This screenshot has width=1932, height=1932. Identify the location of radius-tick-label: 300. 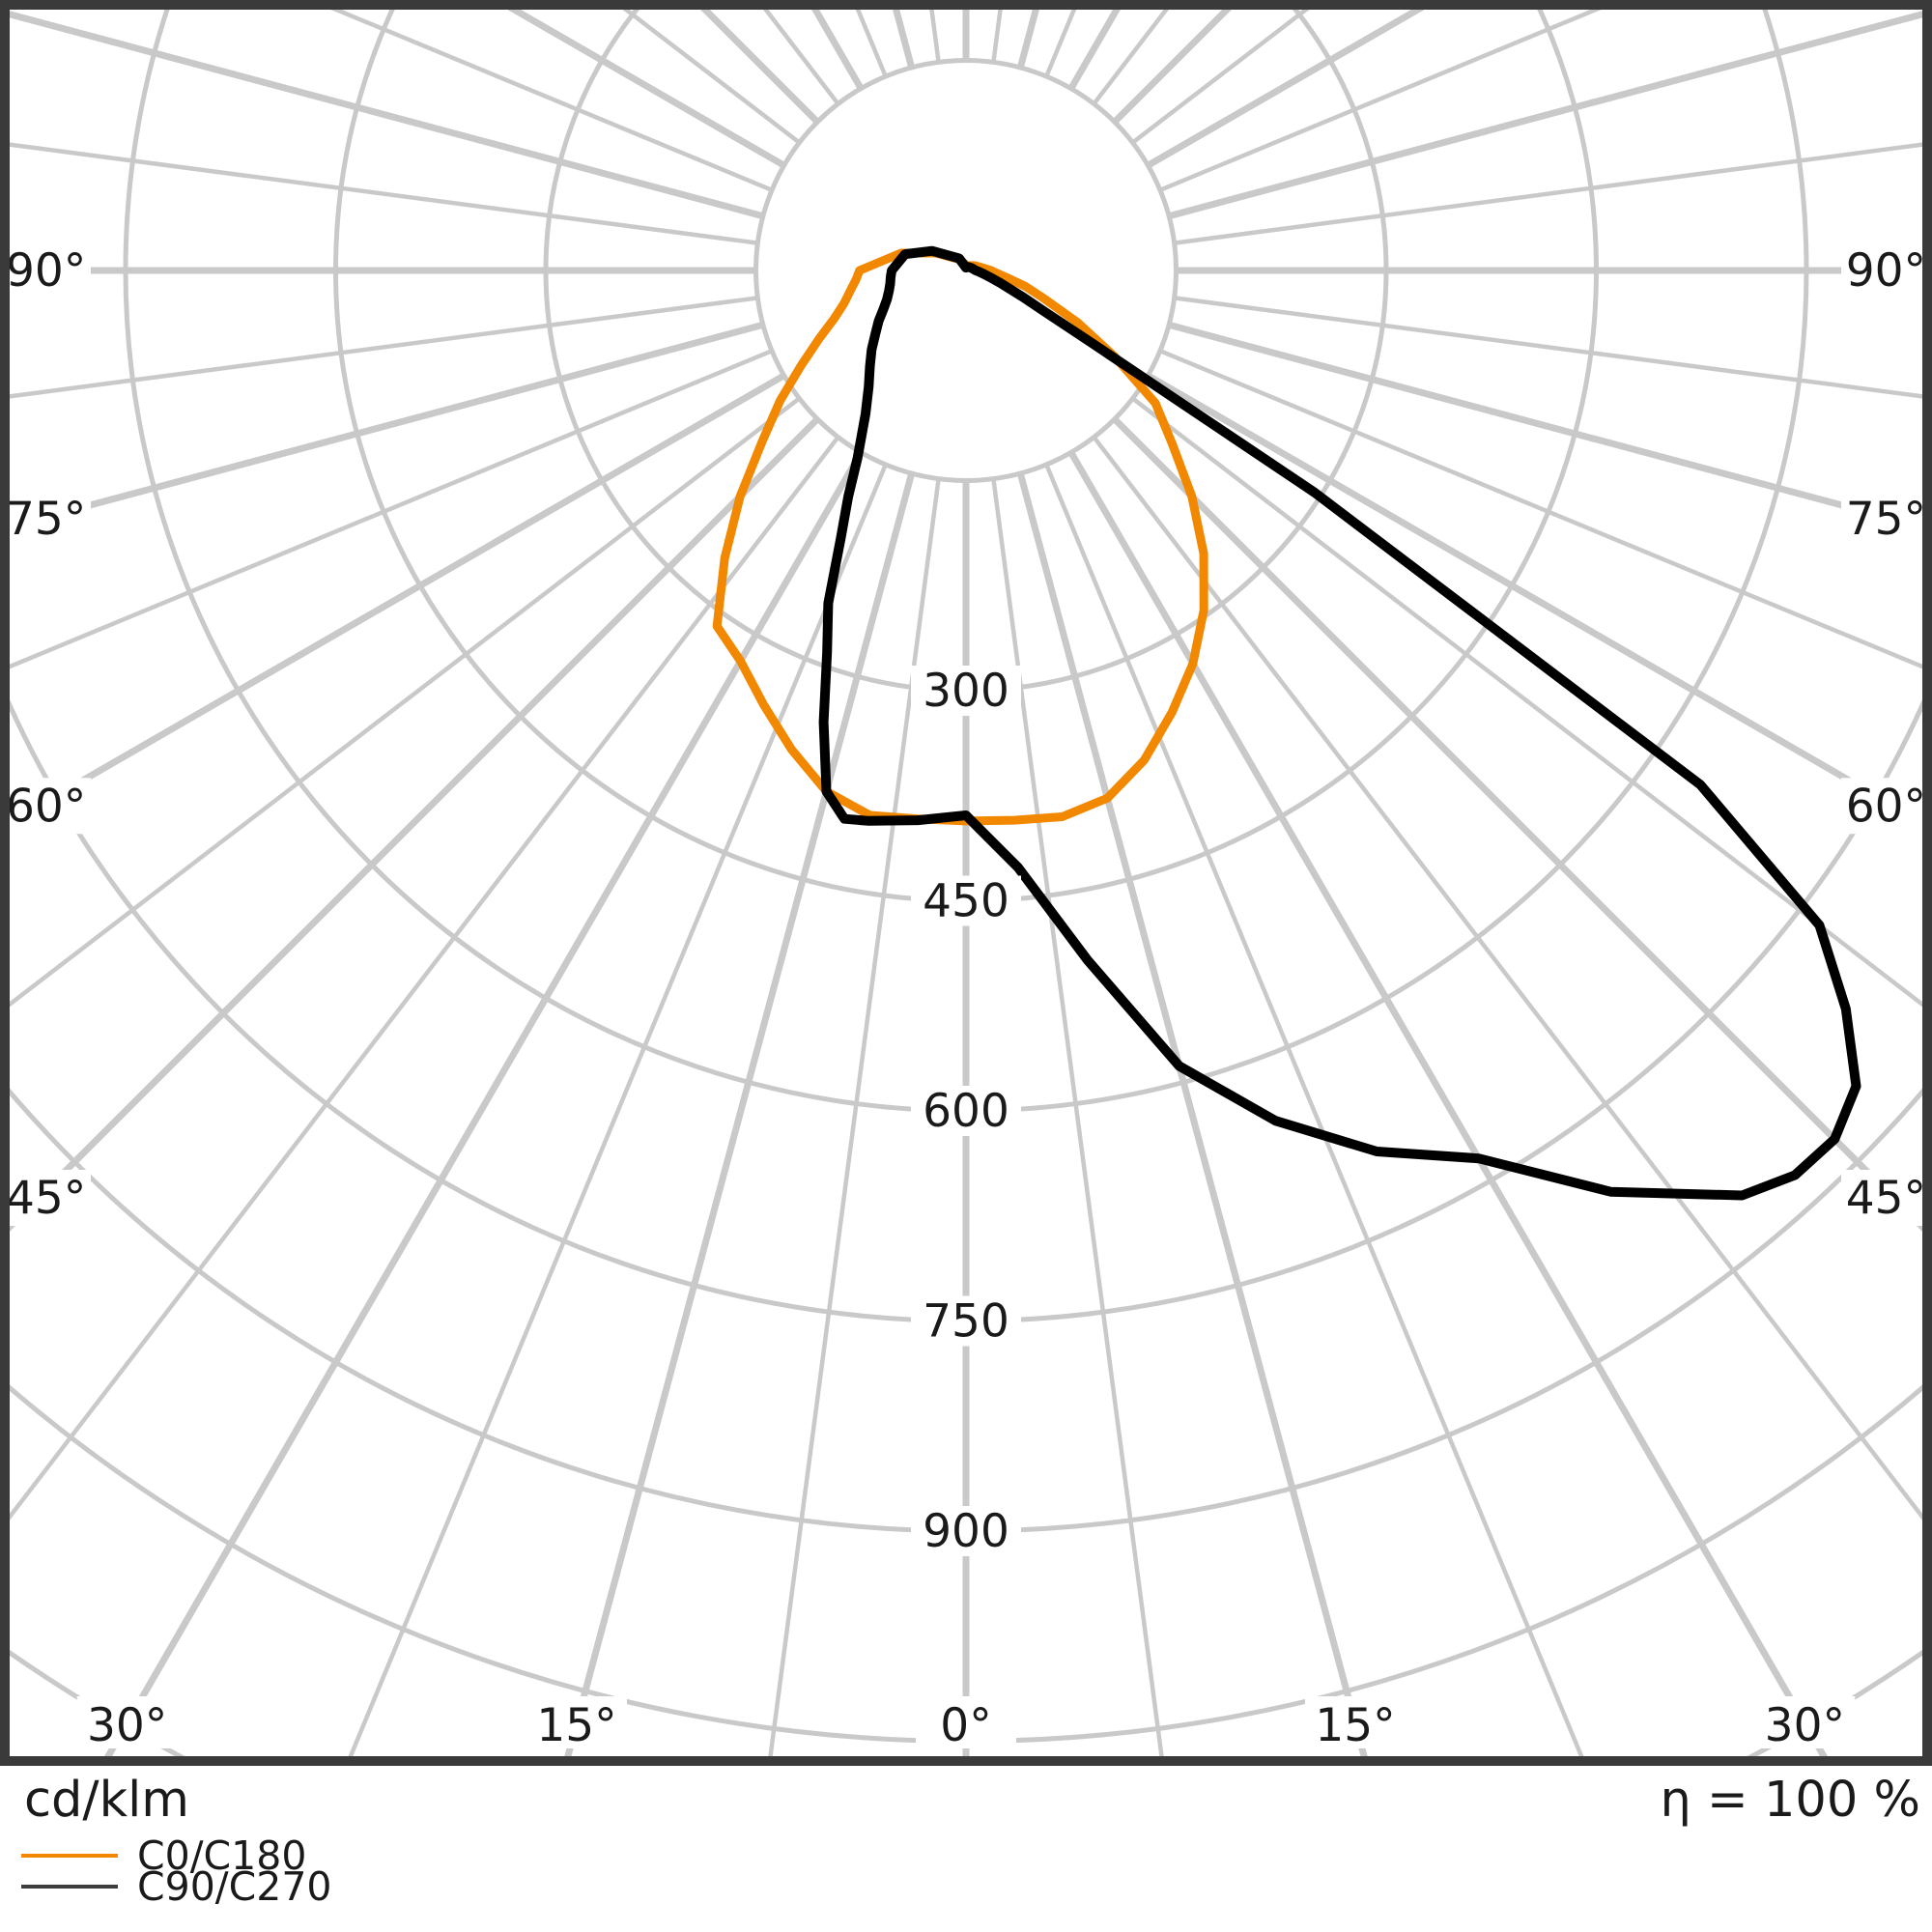
(966, 691).